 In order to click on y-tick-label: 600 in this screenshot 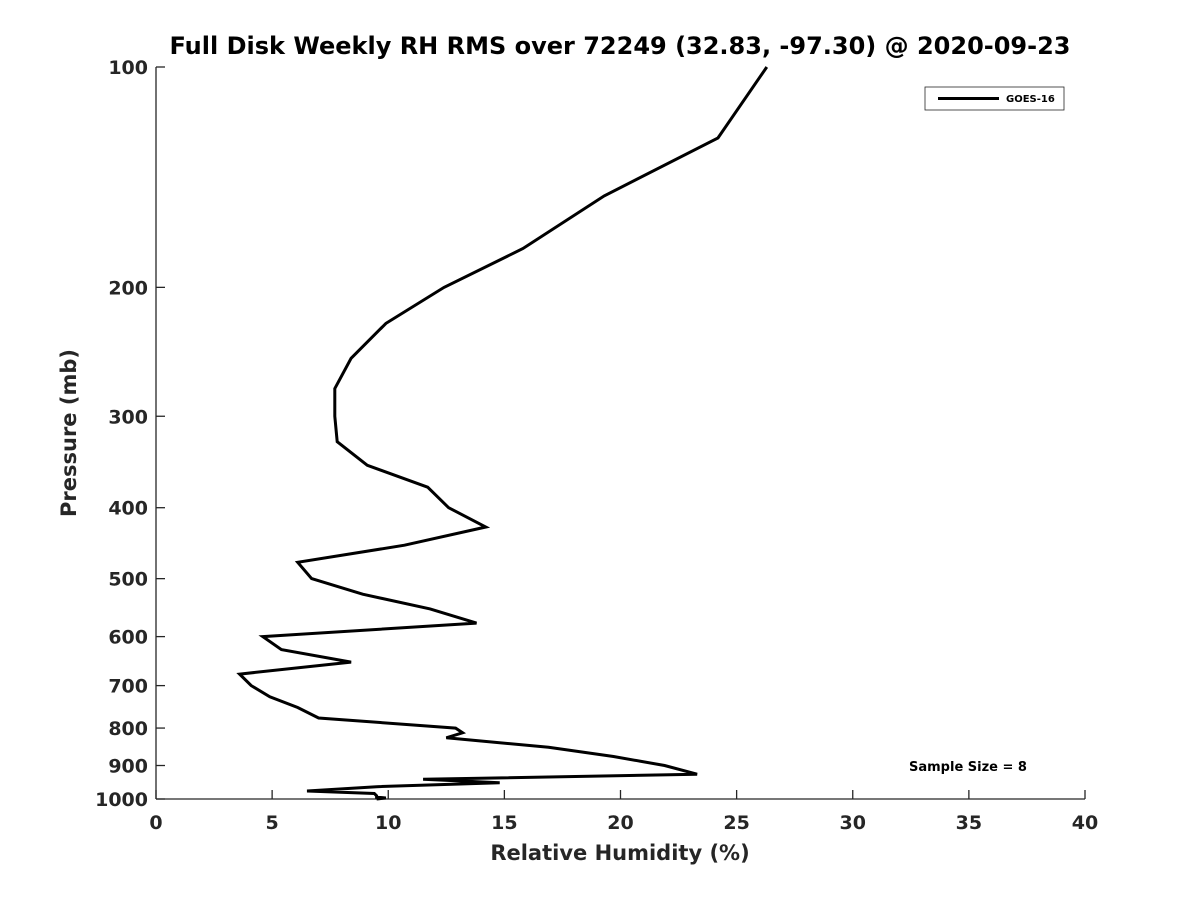, I will do `click(128, 638)`.